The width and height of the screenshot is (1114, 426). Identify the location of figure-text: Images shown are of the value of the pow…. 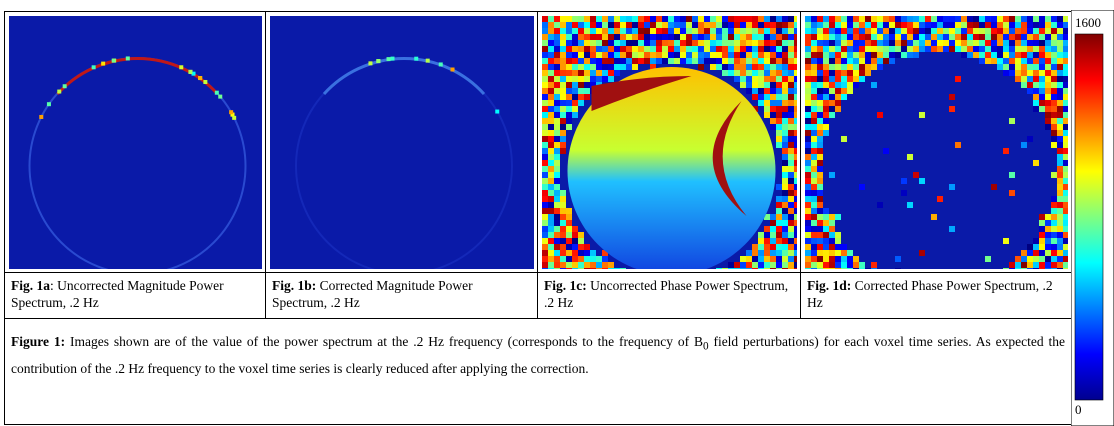
(384, 341).